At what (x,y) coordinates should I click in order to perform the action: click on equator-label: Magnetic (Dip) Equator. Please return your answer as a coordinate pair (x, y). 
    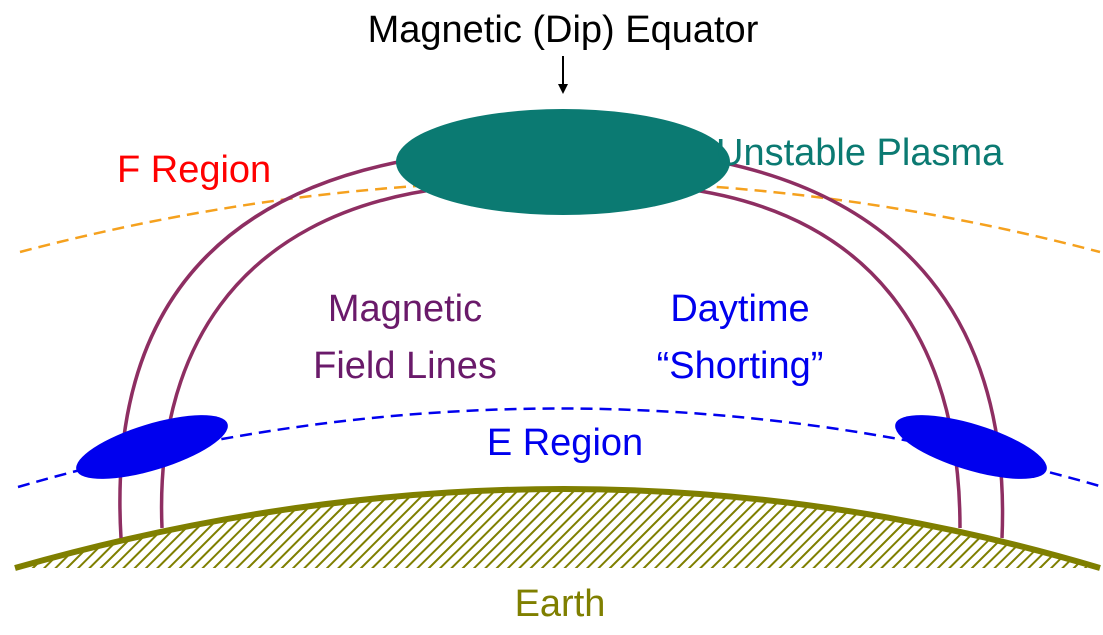
    Looking at the image, I should click on (563, 30).